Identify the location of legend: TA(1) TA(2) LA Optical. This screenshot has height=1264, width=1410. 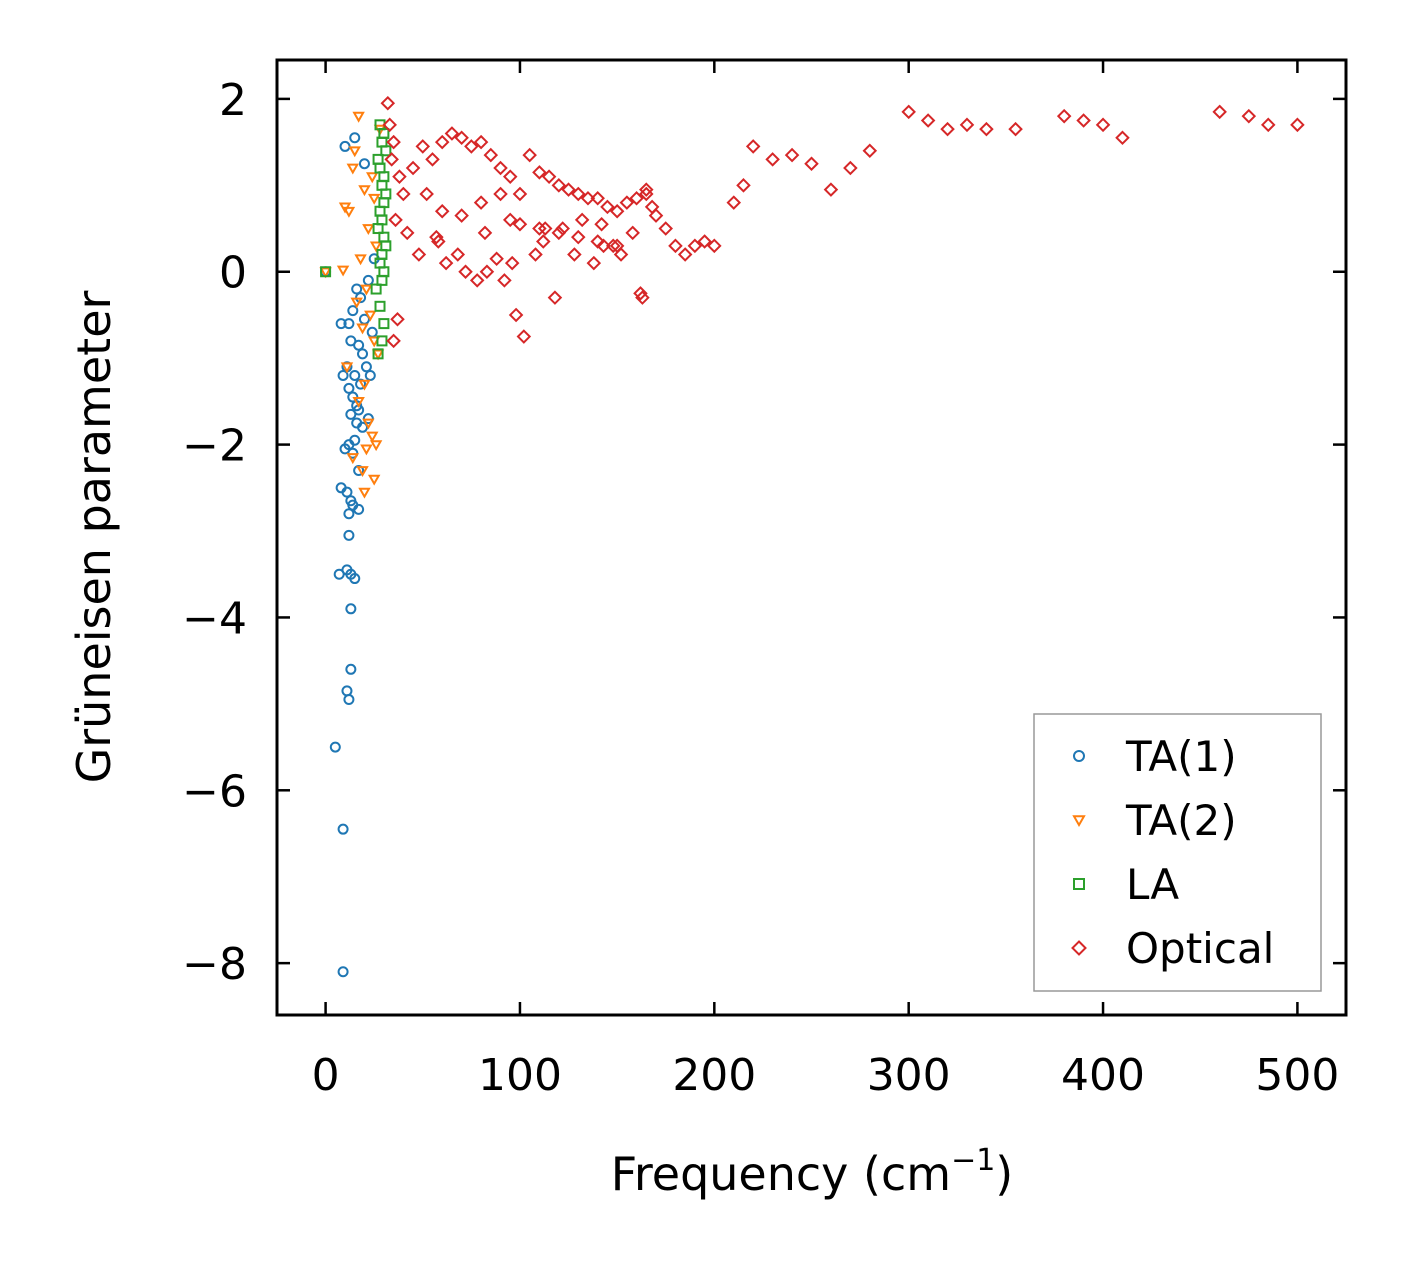
(1177, 852).